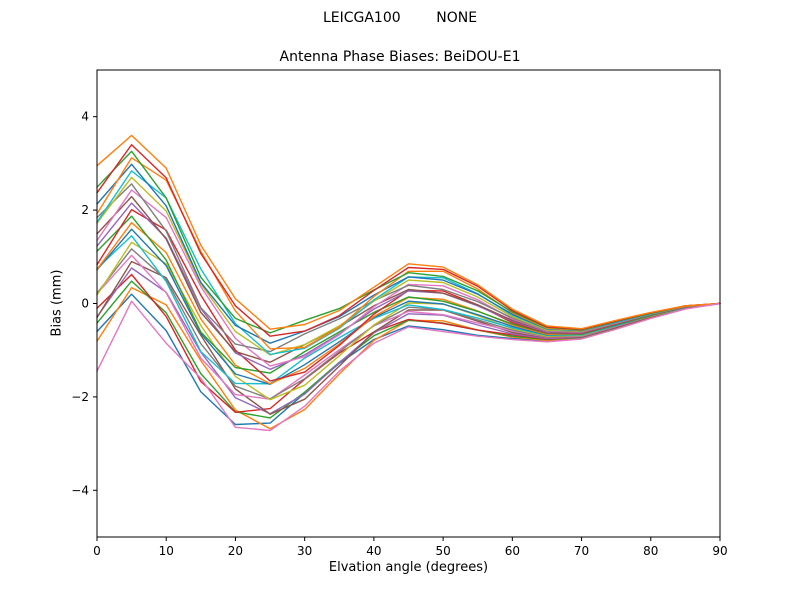 This screenshot has width=800, height=600. What do you see at coordinates (373, 551) in the screenshot?
I see `x-tick-label: 40` at bounding box center [373, 551].